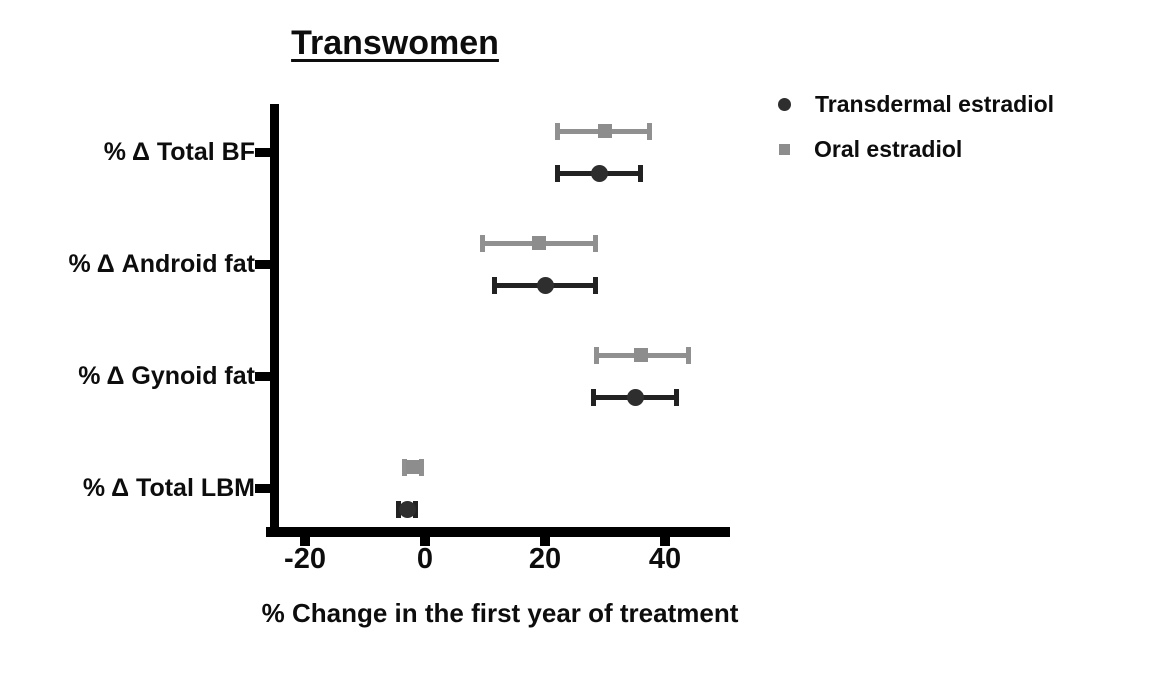 The image size is (1153, 680). I want to click on x-axis-label: % Change in the first year of treatment, so click(500, 613).